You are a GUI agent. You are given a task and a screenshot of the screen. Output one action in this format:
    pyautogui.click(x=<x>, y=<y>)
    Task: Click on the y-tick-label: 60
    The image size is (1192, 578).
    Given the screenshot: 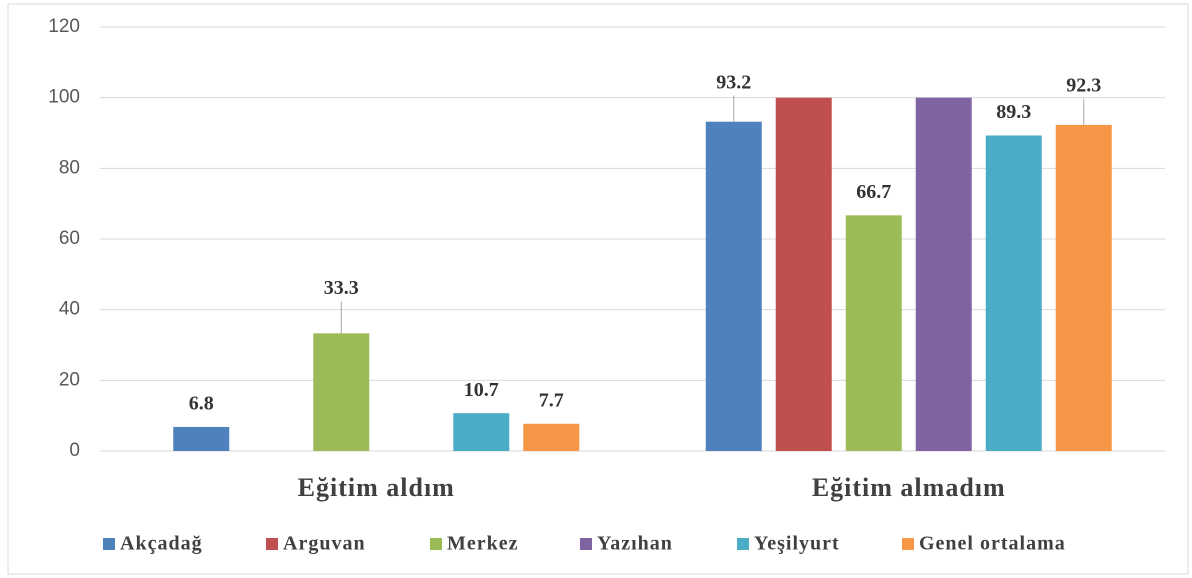 What is the action you would take?
    pyautogui.click(x=69, y=238)
    